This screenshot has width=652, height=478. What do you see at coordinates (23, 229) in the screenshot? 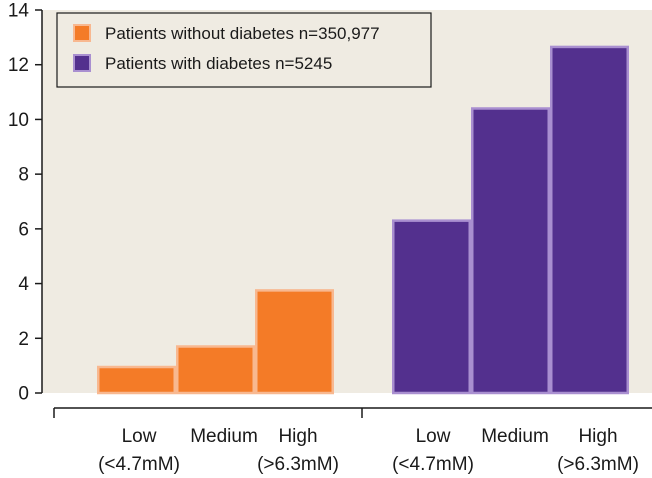
I see `y-tick-label: 6` at bounding box center [23, 229].